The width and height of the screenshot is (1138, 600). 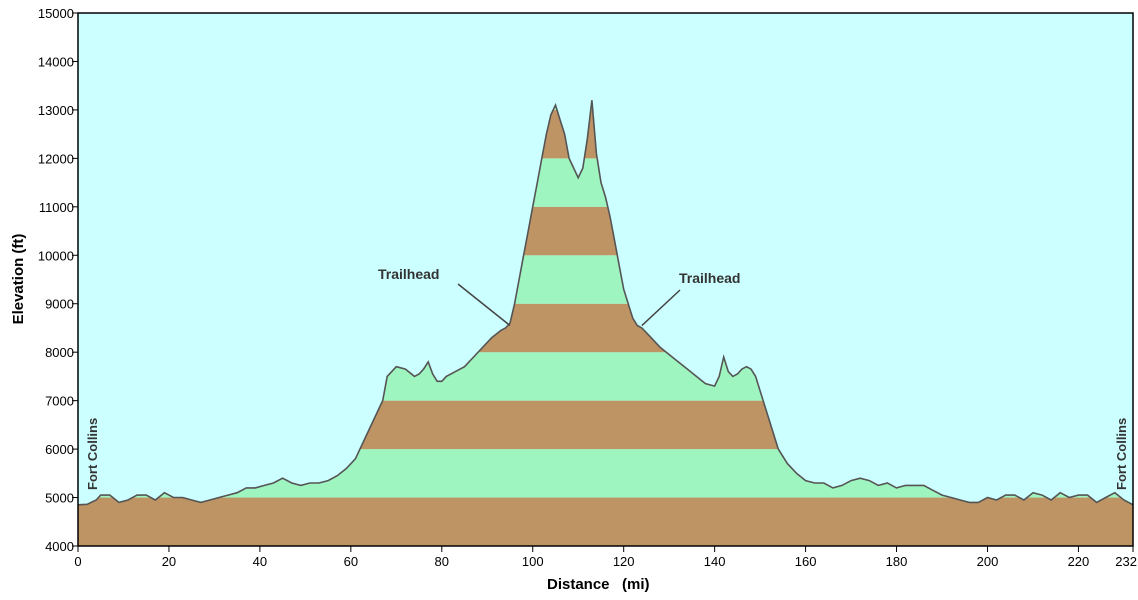 I want to click on y-tick-label: 8000, so click(x=59, y=352).